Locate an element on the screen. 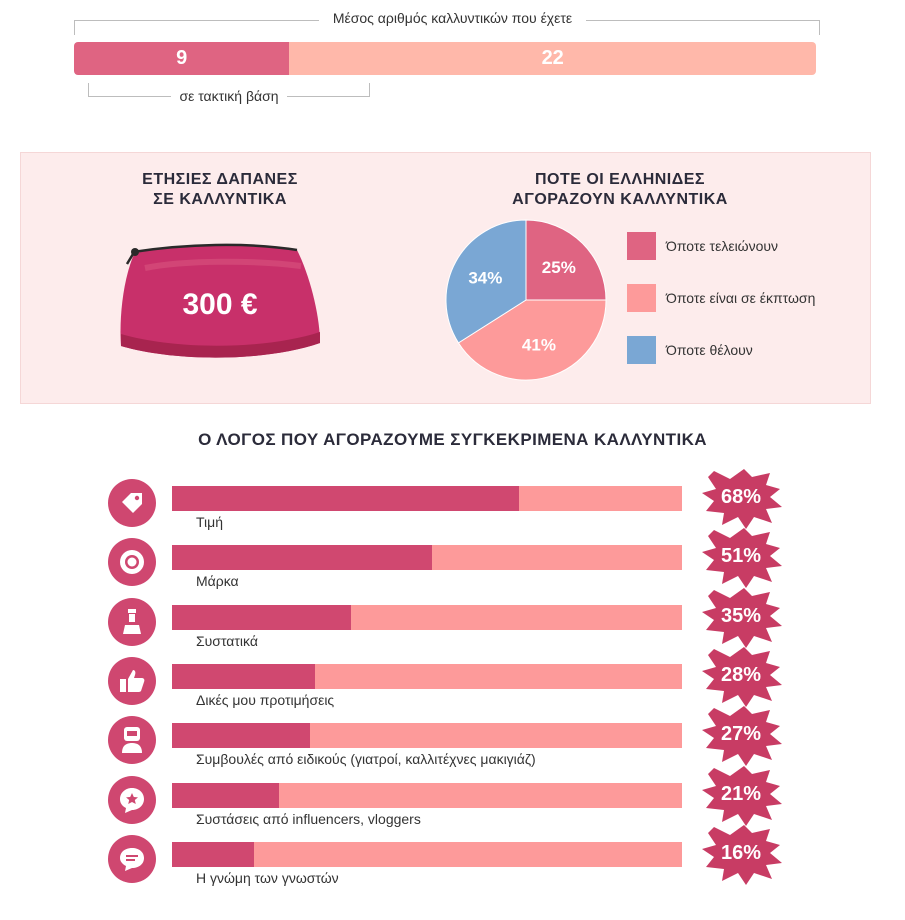 This screenshot has height=920, width=905. reason-percent: 68% is located at coordinates (741, 497).